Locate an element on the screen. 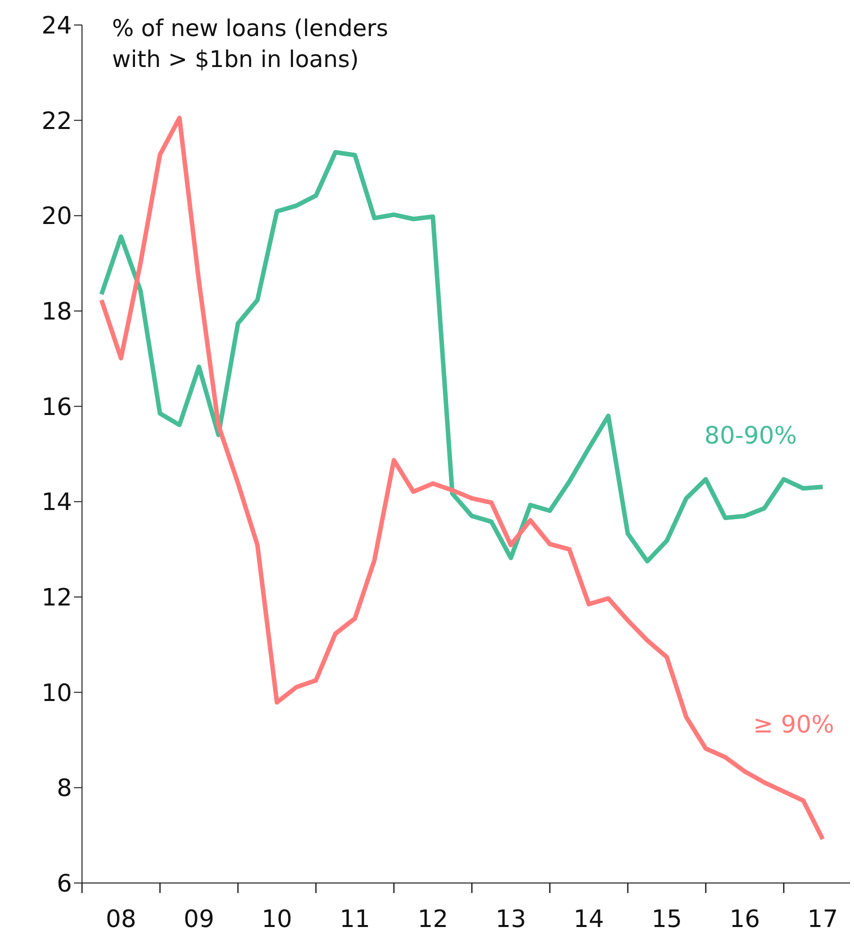 This screenshot has width=854, height=947. x-tick-label: 09 is located at coordinates (199, 919).